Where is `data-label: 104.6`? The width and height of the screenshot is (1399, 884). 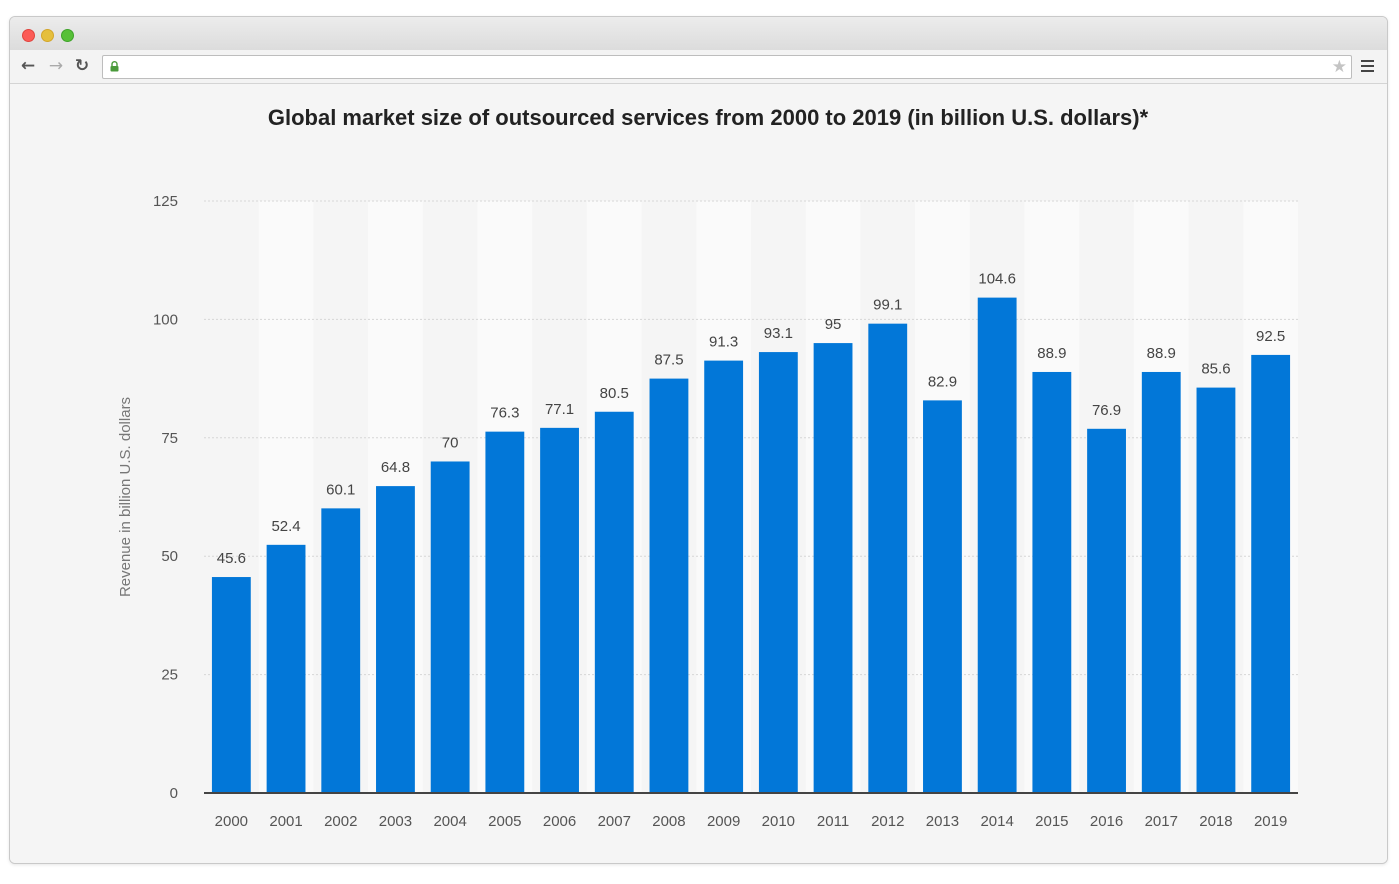
data-label: 104.6 is located at coordinates (997, 279).